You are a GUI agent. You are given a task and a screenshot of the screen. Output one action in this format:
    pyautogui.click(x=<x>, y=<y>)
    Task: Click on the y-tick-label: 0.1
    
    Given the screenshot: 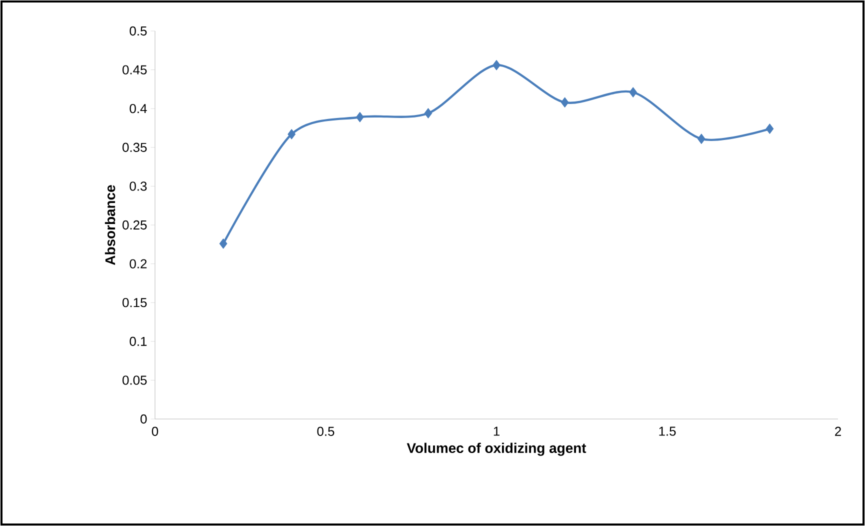 What is the action you would take?
    pyautogui.click(x=138, y=341)
    